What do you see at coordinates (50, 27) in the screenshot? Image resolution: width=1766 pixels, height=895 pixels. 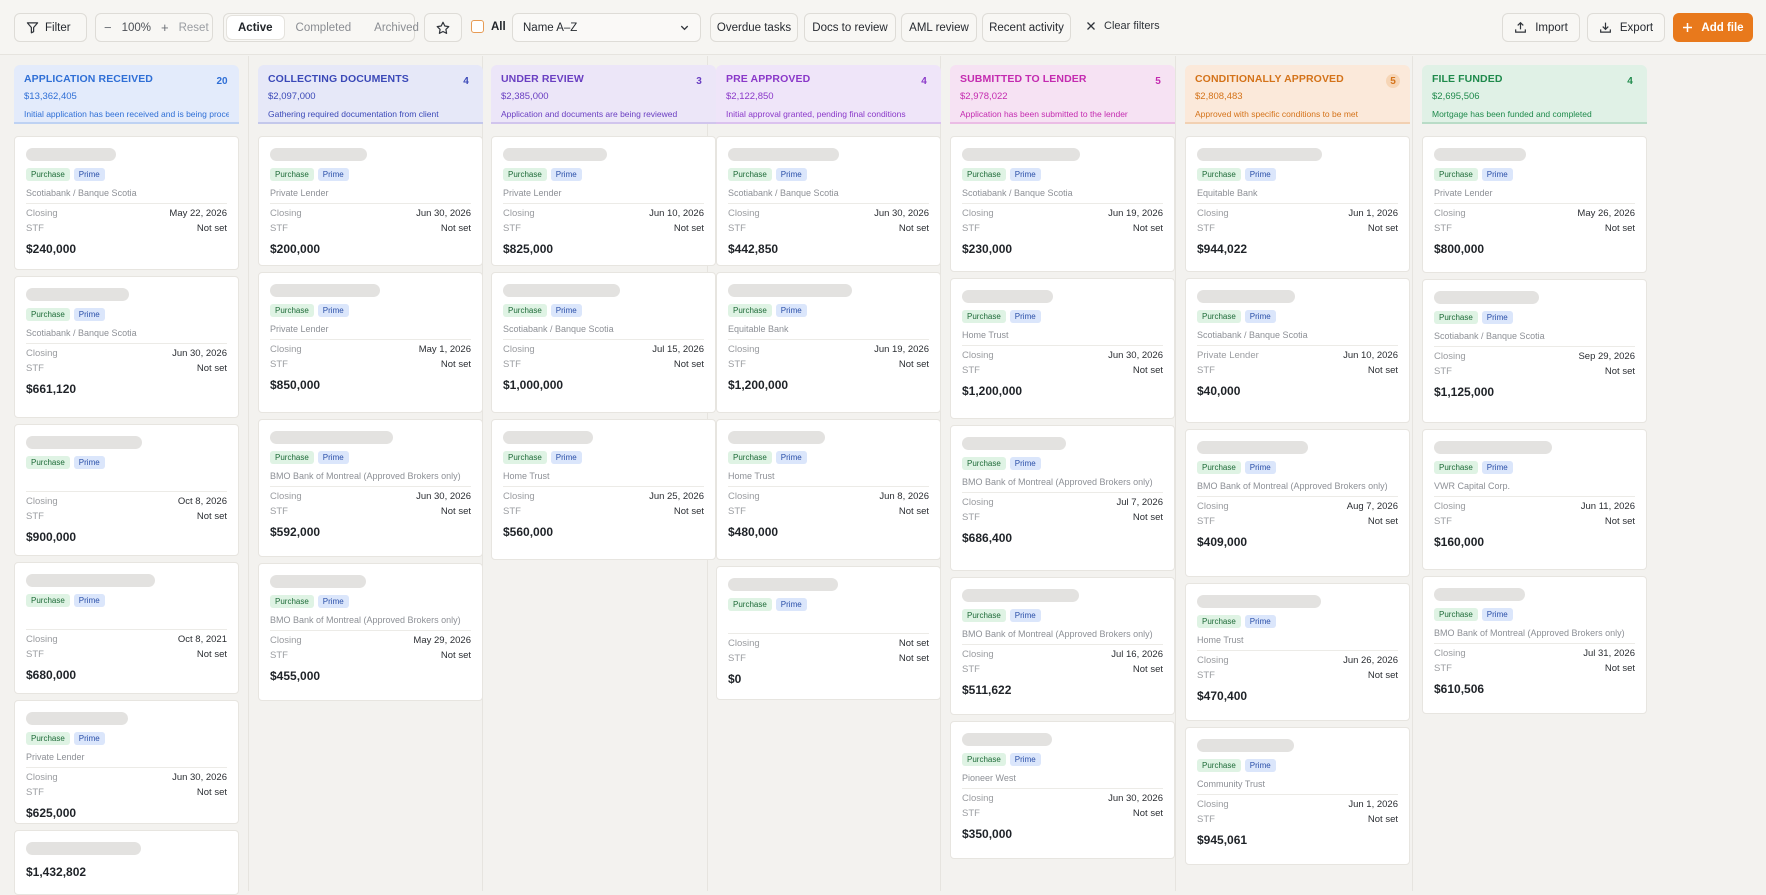 I see `filter-button: Filter` at bounding box center [50, 27].